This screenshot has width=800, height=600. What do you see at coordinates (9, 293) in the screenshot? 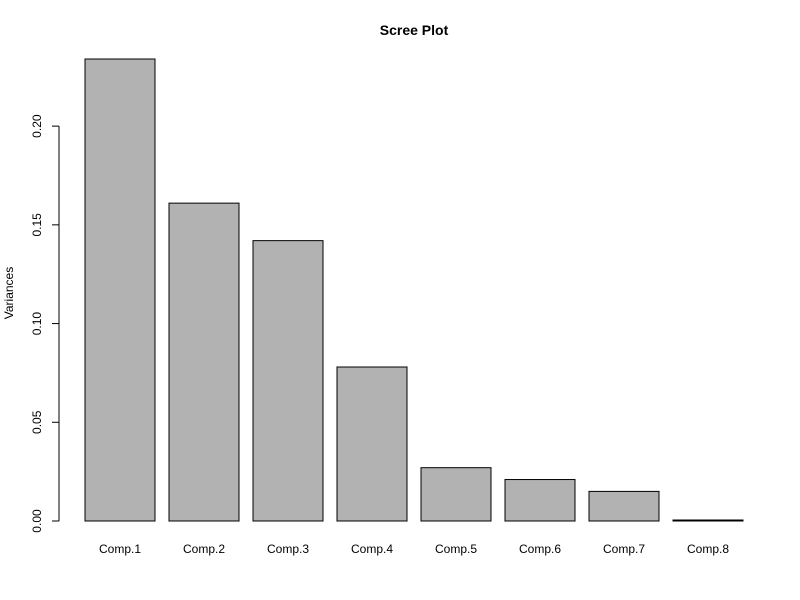
I see `y-axis-label: Variances` at bounding box center [9, 293].